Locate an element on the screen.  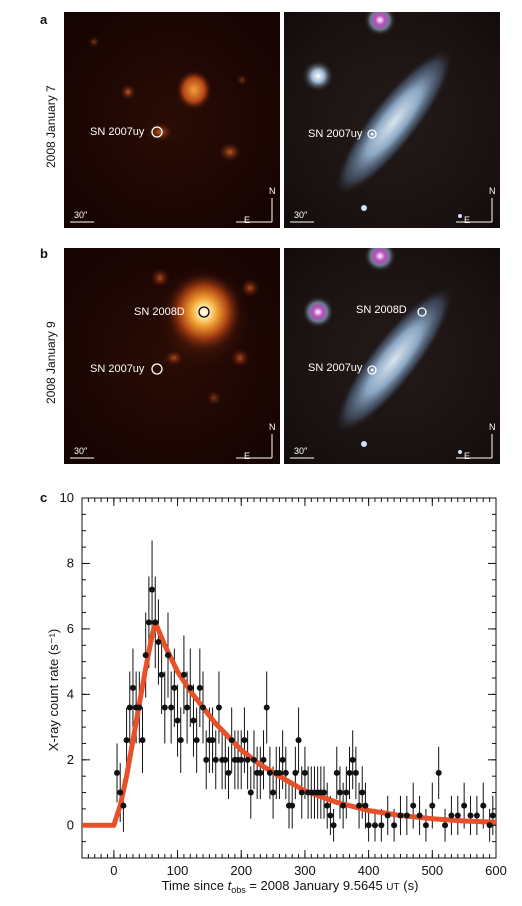
panel-letter-b: b is located at coordinates (44, 253).